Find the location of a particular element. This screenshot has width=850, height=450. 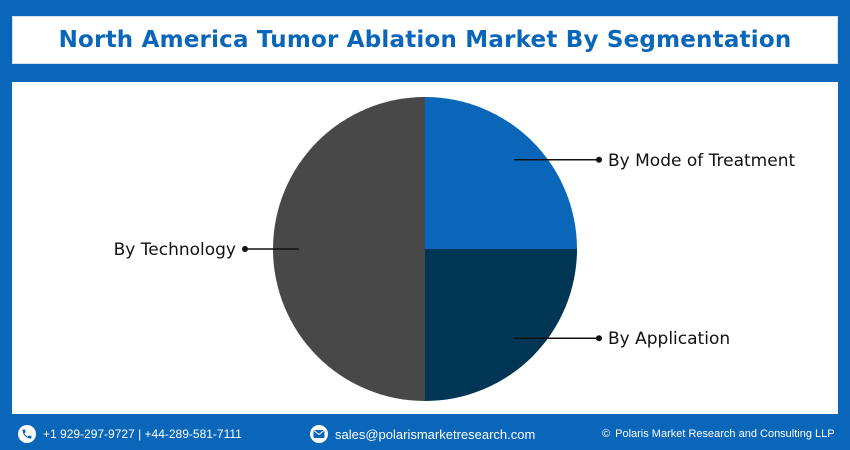

slice-label: By Technology is located at coordinates (175, 250).